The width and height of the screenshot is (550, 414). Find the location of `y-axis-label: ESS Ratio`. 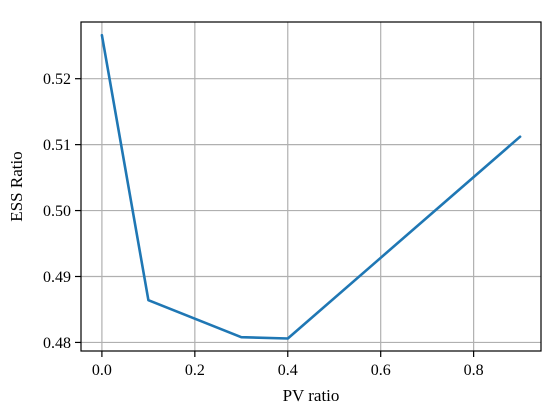

y-axis-label: ESS Ratio is located at coordinates (16, 186).